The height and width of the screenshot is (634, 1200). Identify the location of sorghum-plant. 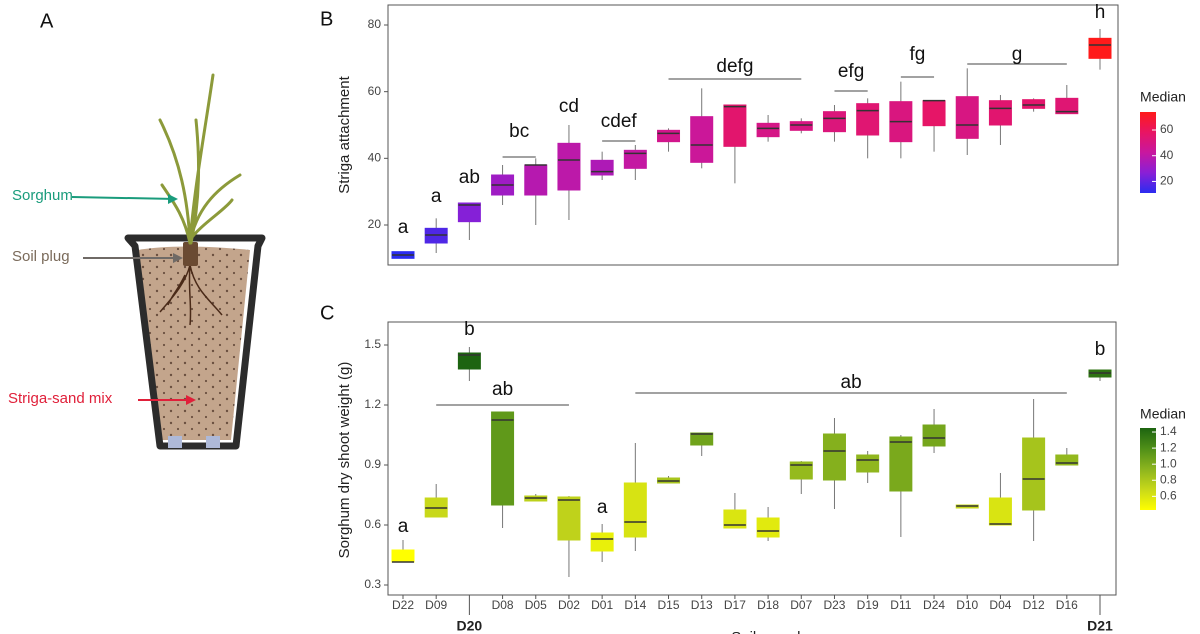
(200, 159).